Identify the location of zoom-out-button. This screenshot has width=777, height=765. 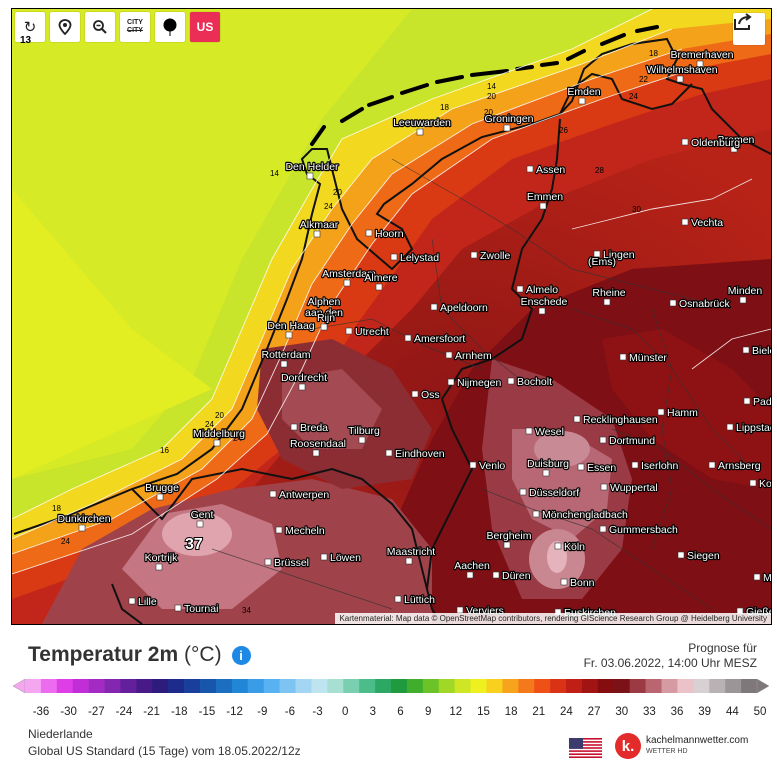
(100, 27).